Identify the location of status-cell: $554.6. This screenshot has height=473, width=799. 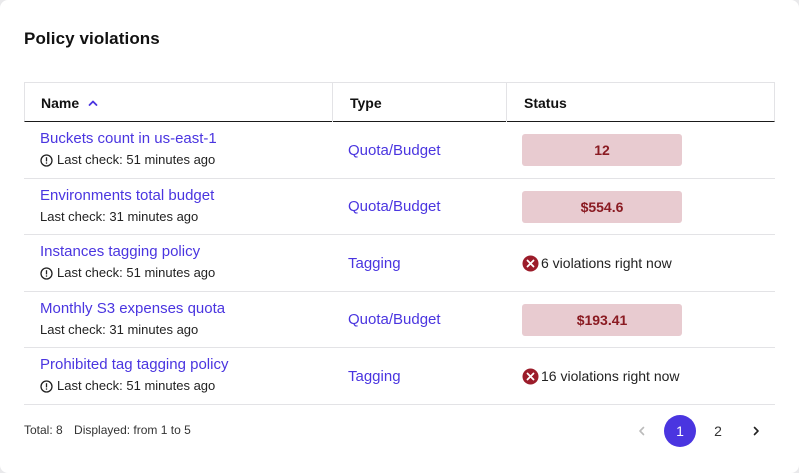
(602, 207).